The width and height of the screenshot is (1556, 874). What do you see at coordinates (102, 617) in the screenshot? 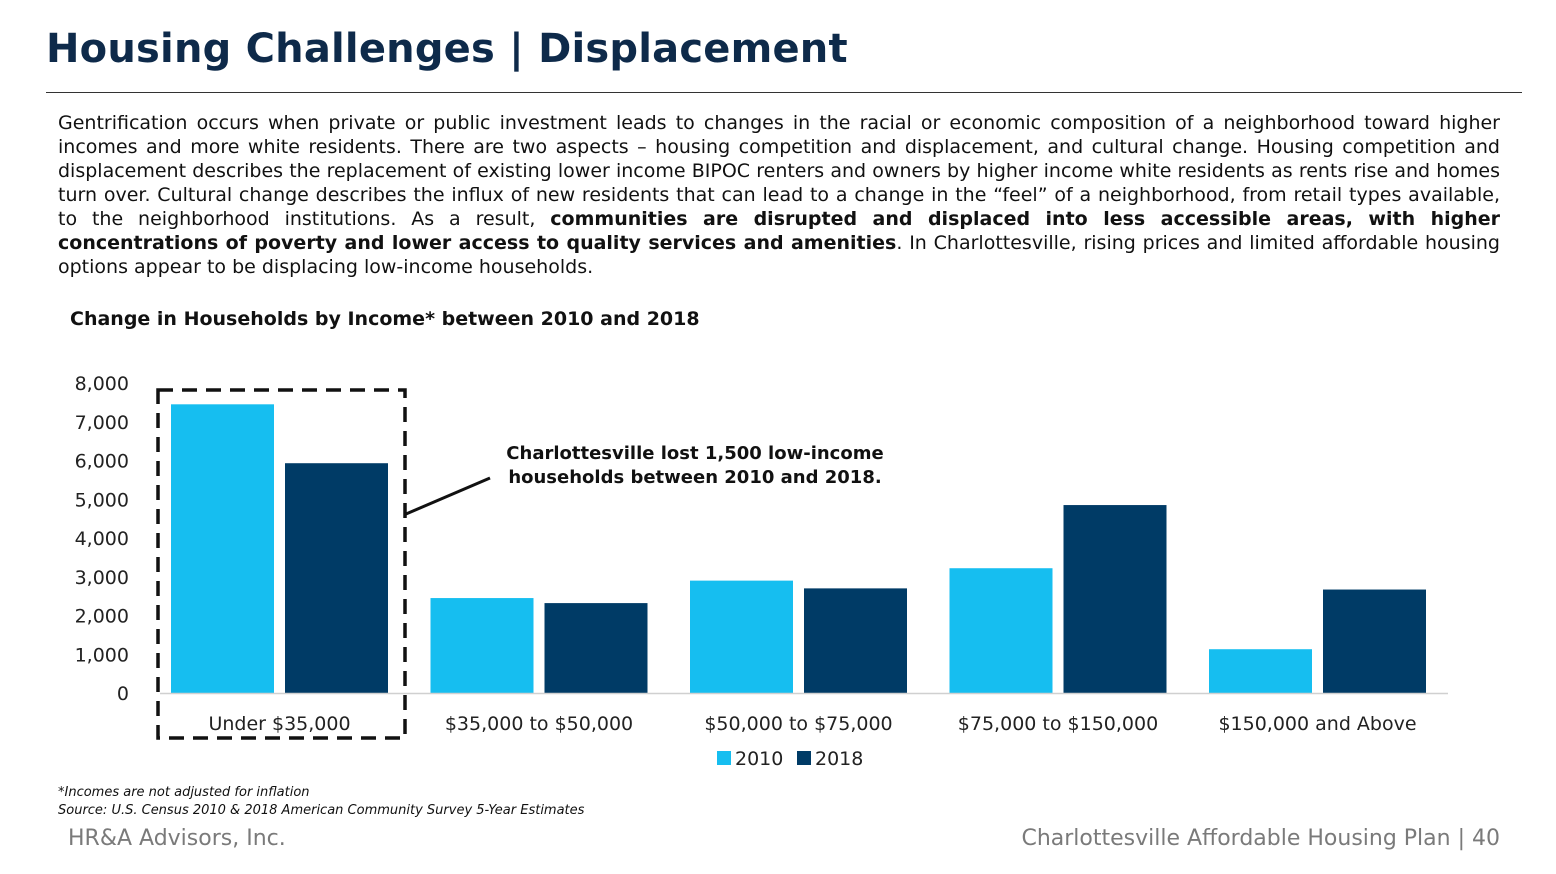
I see `y-tick-label: 2,000` at bounding box center [102, 617].